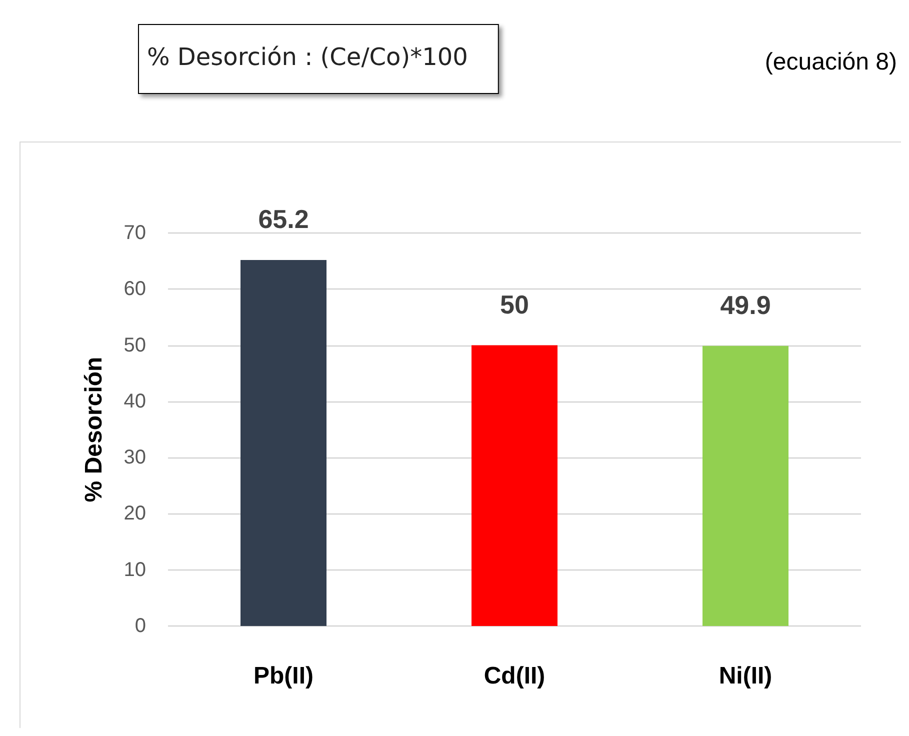 The height and width of the screenshot is (736, 909). What do you see at coordinates (283, 219) in the screenshot?
I see `data-label: 65.2` at bounding box center [283, 219].